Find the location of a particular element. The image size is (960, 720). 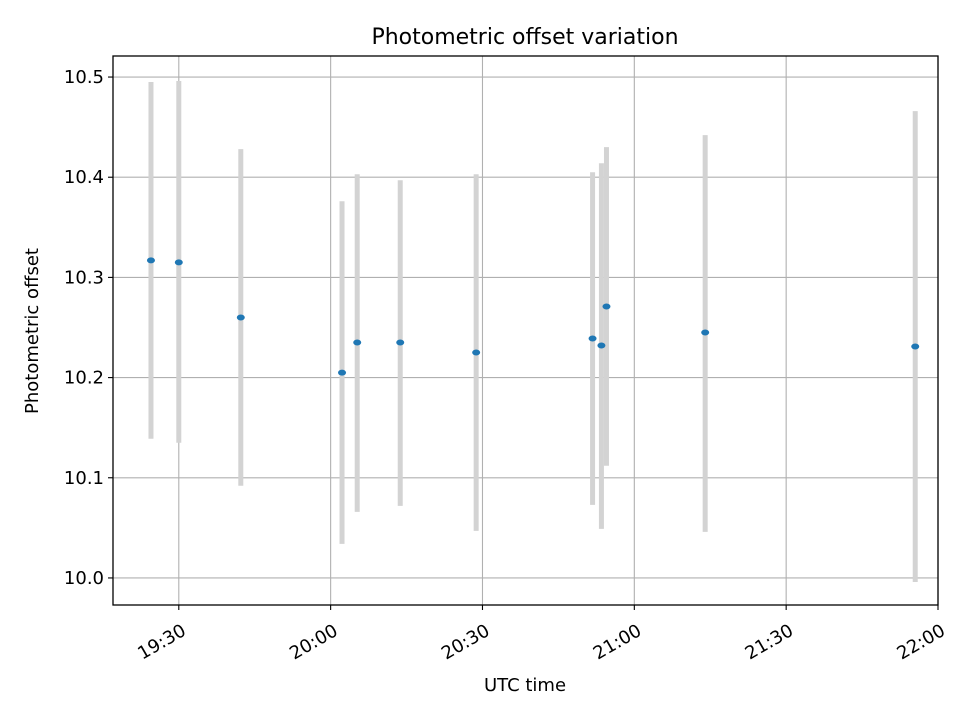

y-tick-label: 10.3 is located at coordinates (84, 277).